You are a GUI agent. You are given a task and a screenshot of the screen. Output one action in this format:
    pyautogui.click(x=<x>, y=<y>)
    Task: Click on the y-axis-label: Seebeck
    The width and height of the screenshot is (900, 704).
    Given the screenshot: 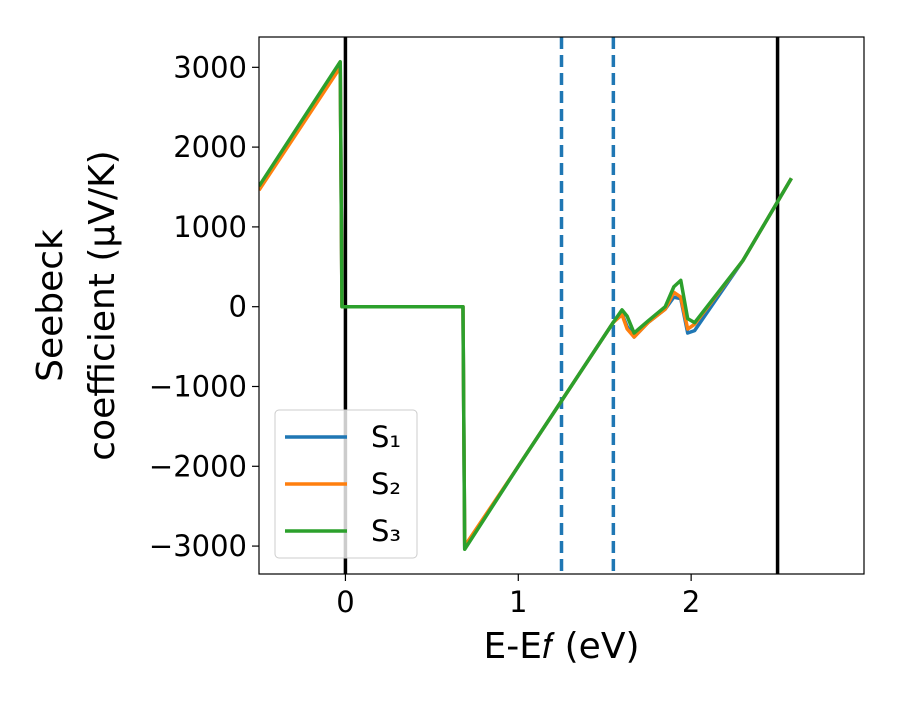 What is the action you would take?
    pyautogui.click(x=50, y=305)
    